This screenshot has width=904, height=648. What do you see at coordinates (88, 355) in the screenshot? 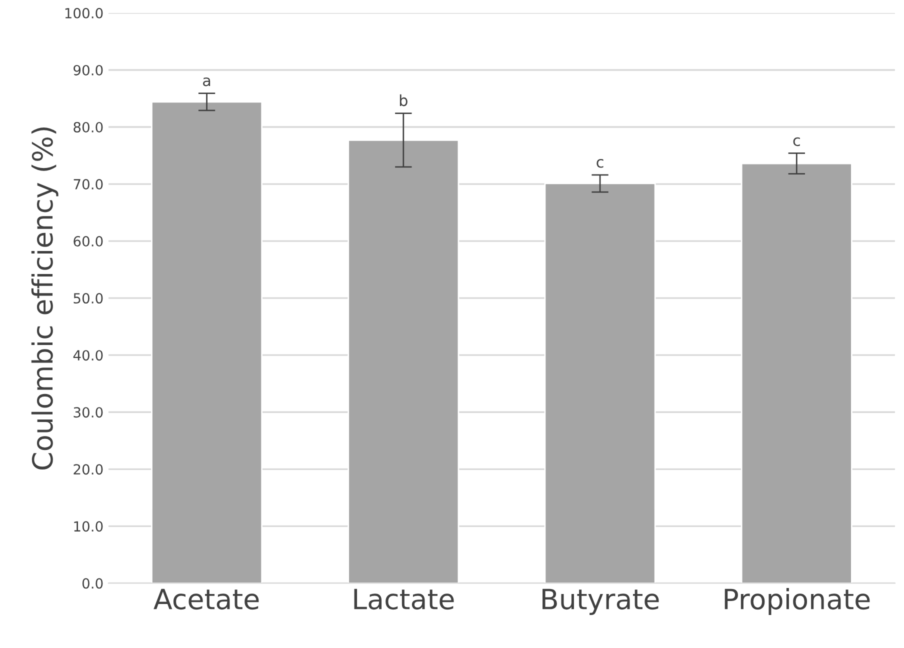
I see `y-tick-label: 40.0` at bounding box center [88, 355].